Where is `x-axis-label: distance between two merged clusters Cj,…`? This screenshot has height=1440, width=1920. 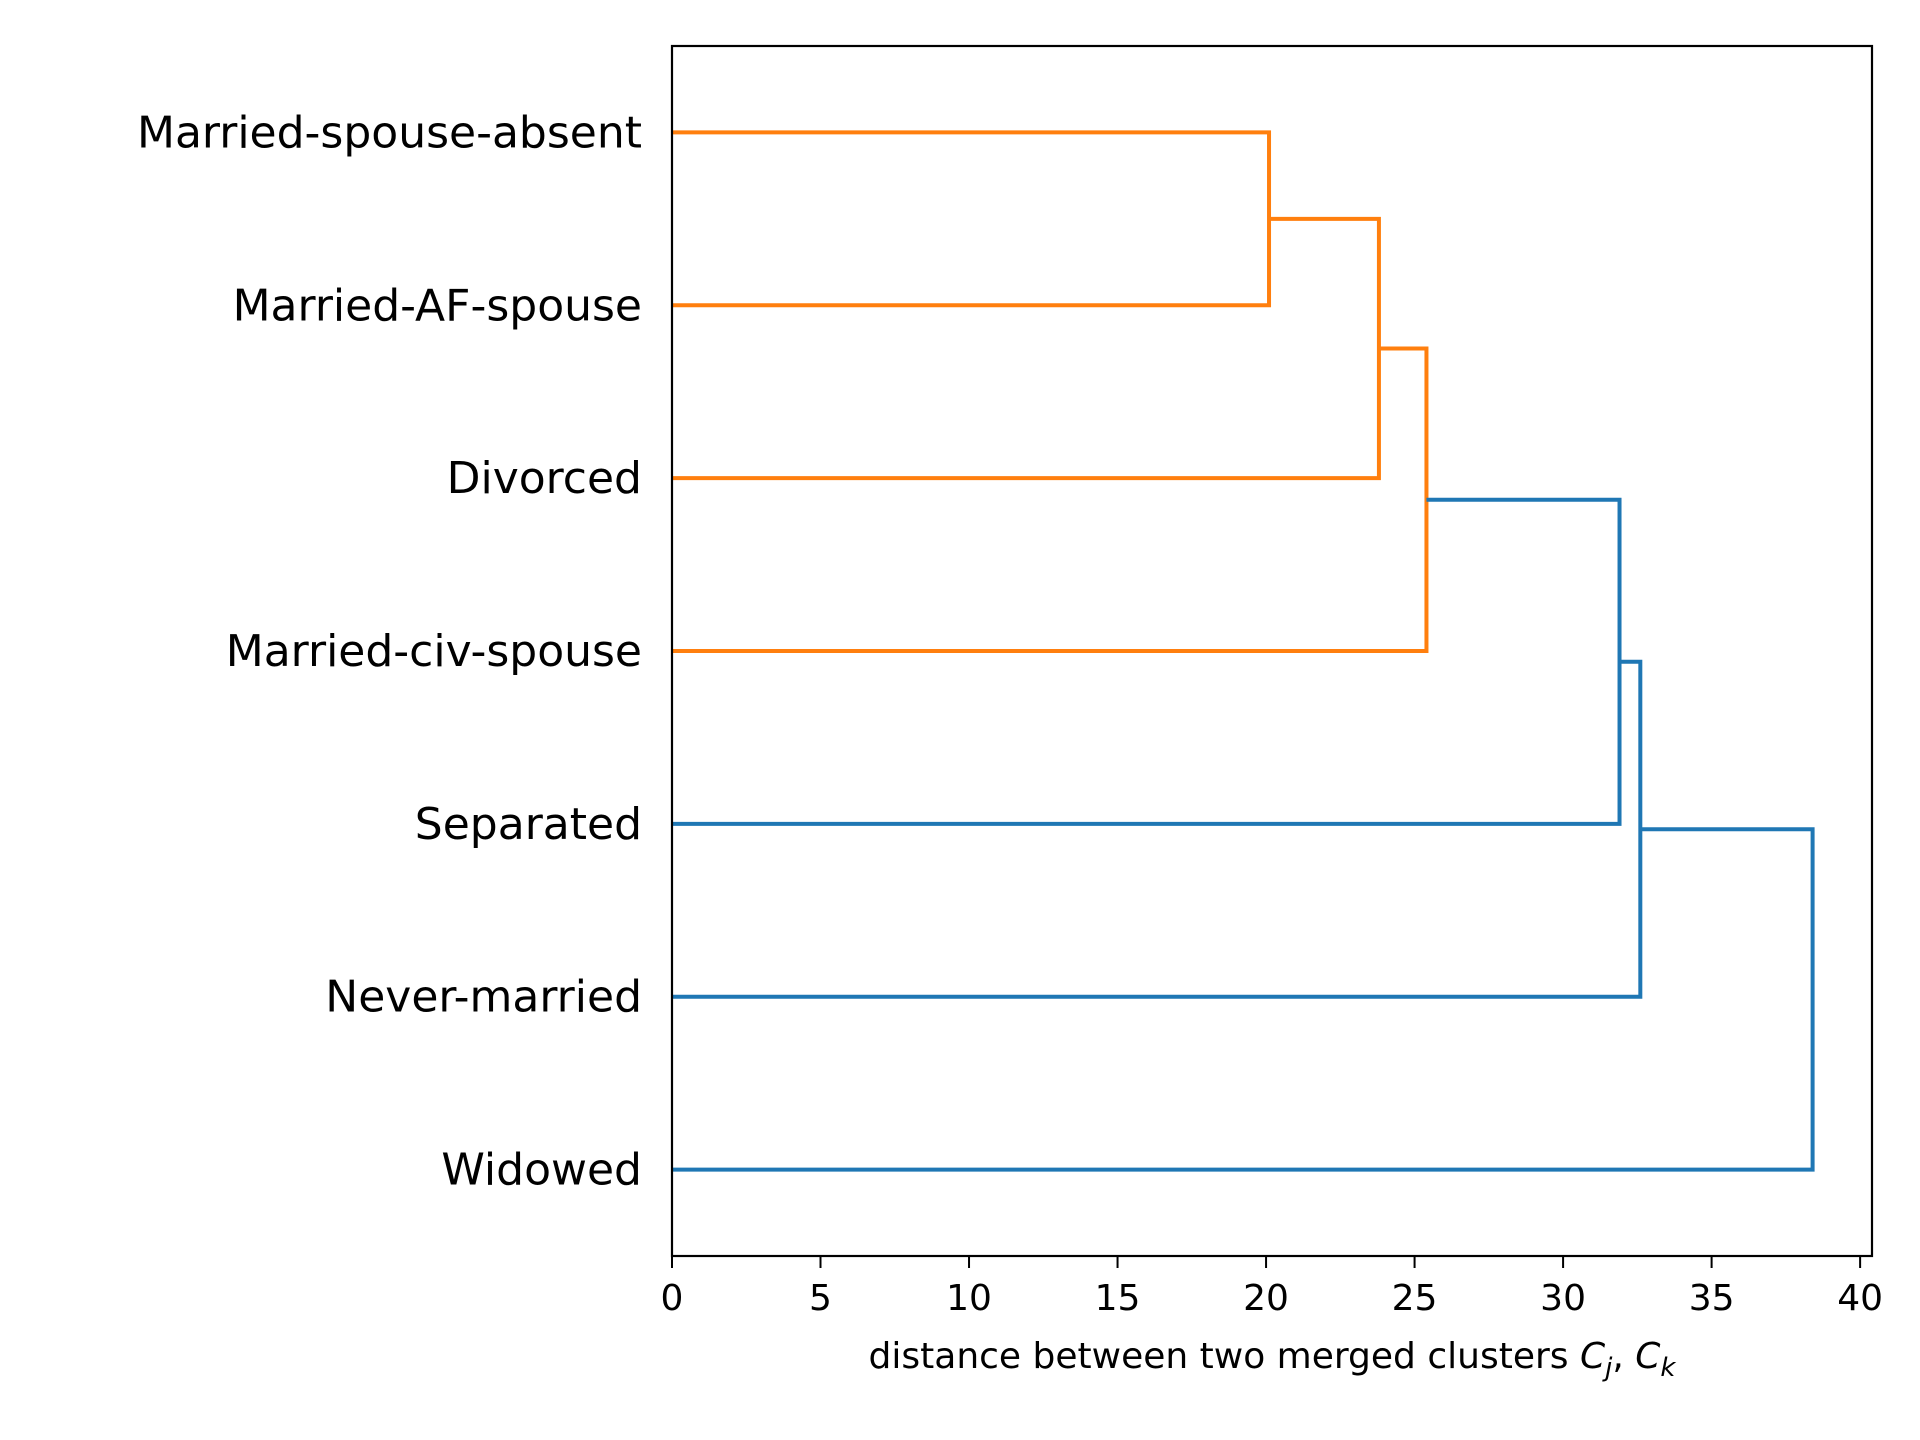 x-axis-label: distance between two merged clusters Cj,… is located at coordinates (1273, 1359).